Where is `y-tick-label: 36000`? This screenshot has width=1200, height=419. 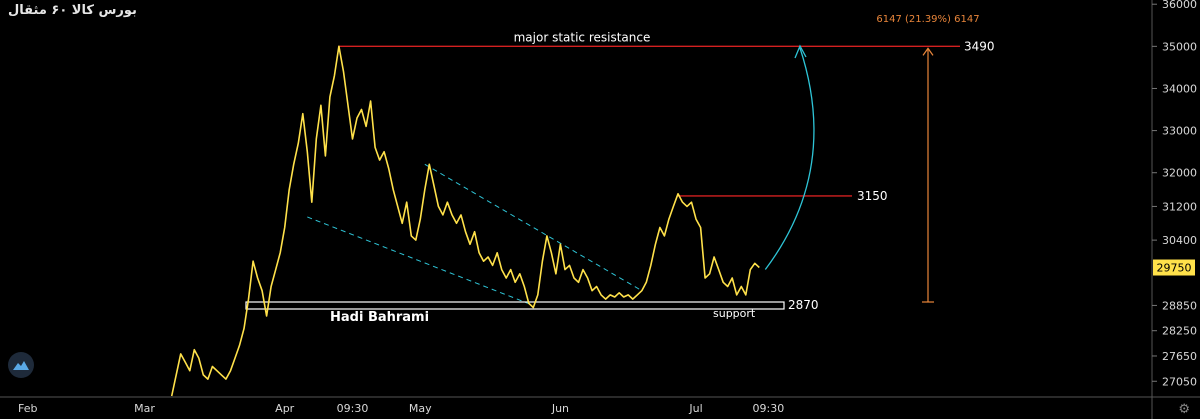 y-tick-label: 36000 is located at coordinates (1179, 5).